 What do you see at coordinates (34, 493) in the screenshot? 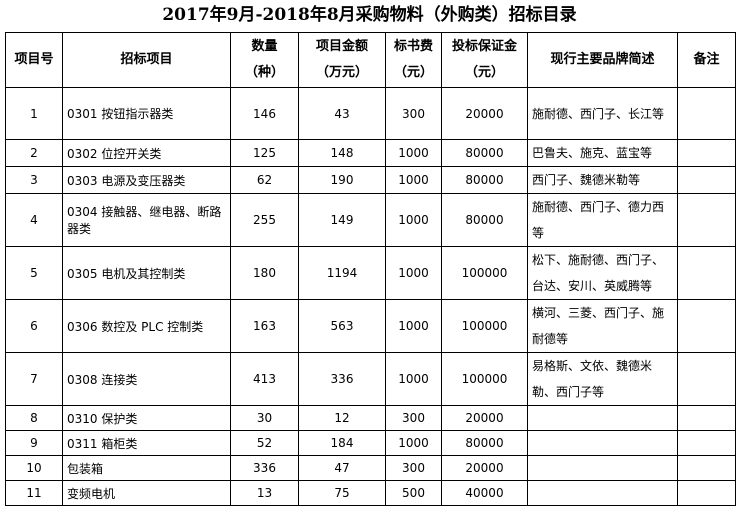
I see `cell-no: 11` at bounding box center [34, 493].